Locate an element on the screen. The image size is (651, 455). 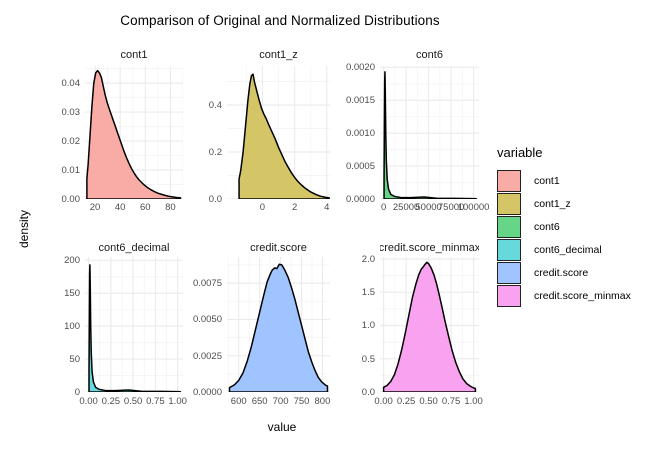
x-tick-label: 700 is located at coordinates (280, 401).